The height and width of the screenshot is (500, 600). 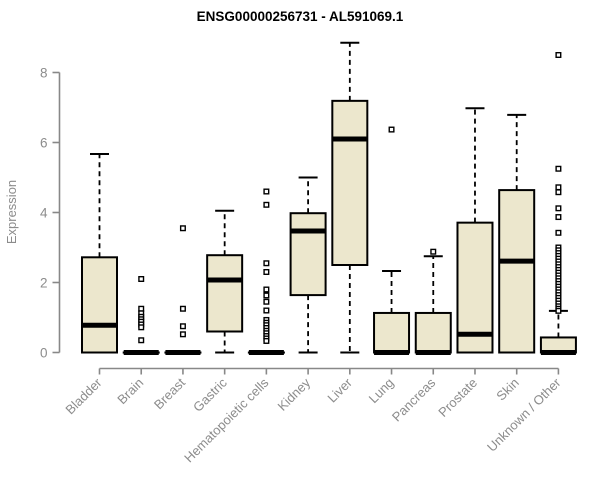 I want to click on x-tick-label-breast: Breast, so click(x=169, y=393).